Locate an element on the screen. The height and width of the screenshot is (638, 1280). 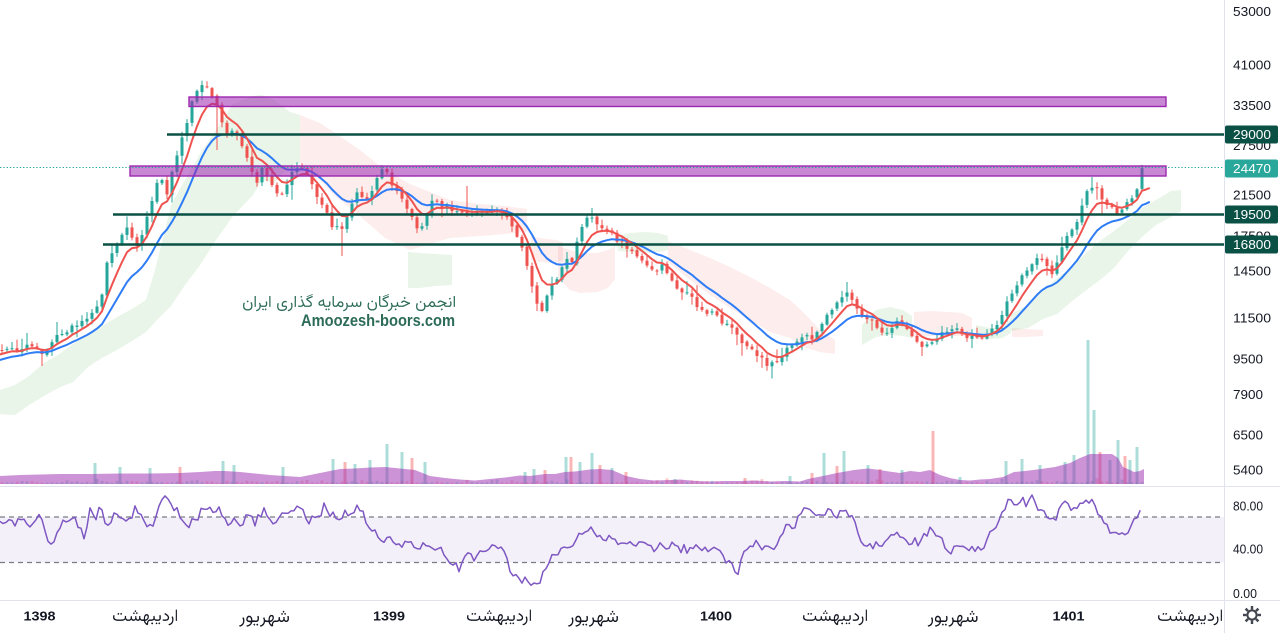
svg-text: 19500 is located at coordinates (1252, 214).